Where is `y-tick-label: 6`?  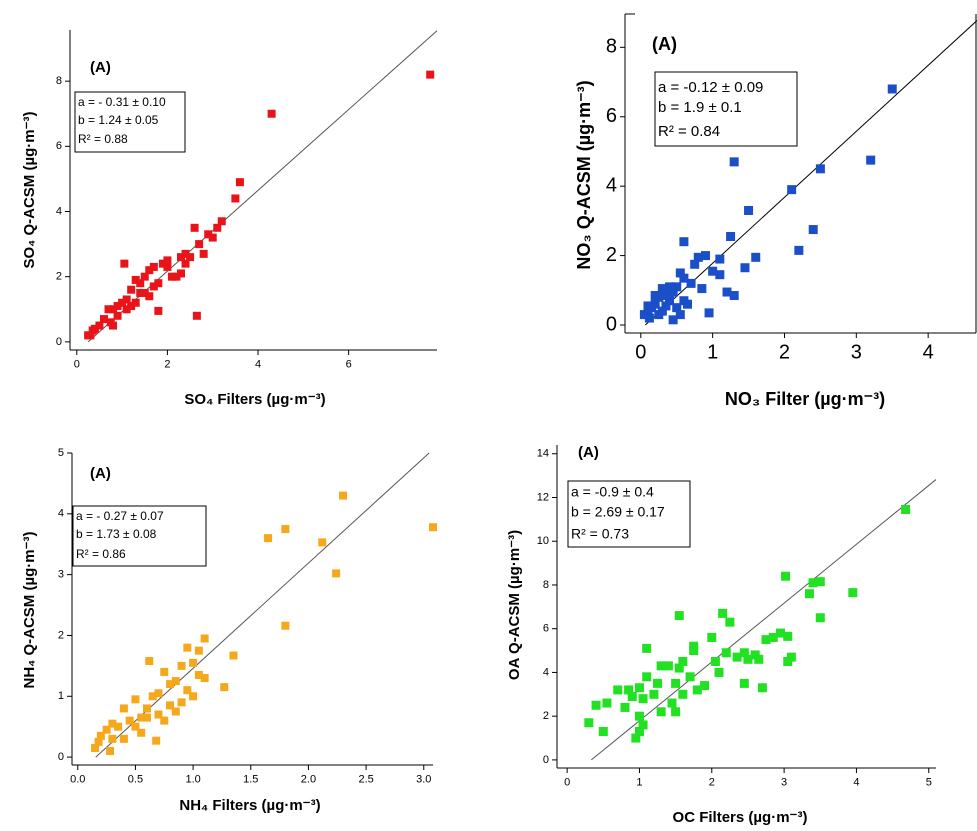
y-tick-label: 6 is located at coordinates (59, 146).